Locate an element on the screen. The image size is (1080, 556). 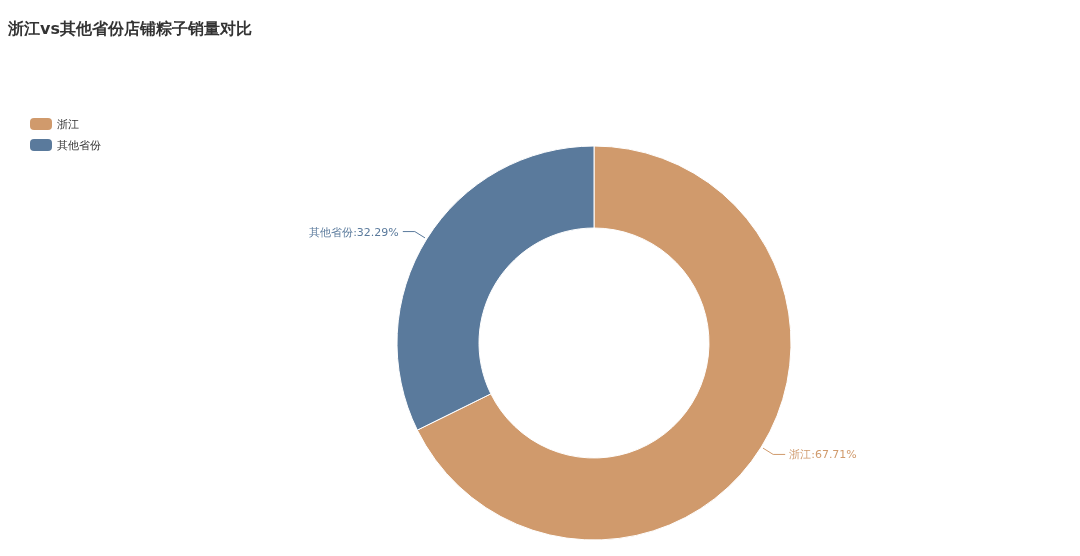
legend-label: 浙江 is located at coordinates (68, 124).